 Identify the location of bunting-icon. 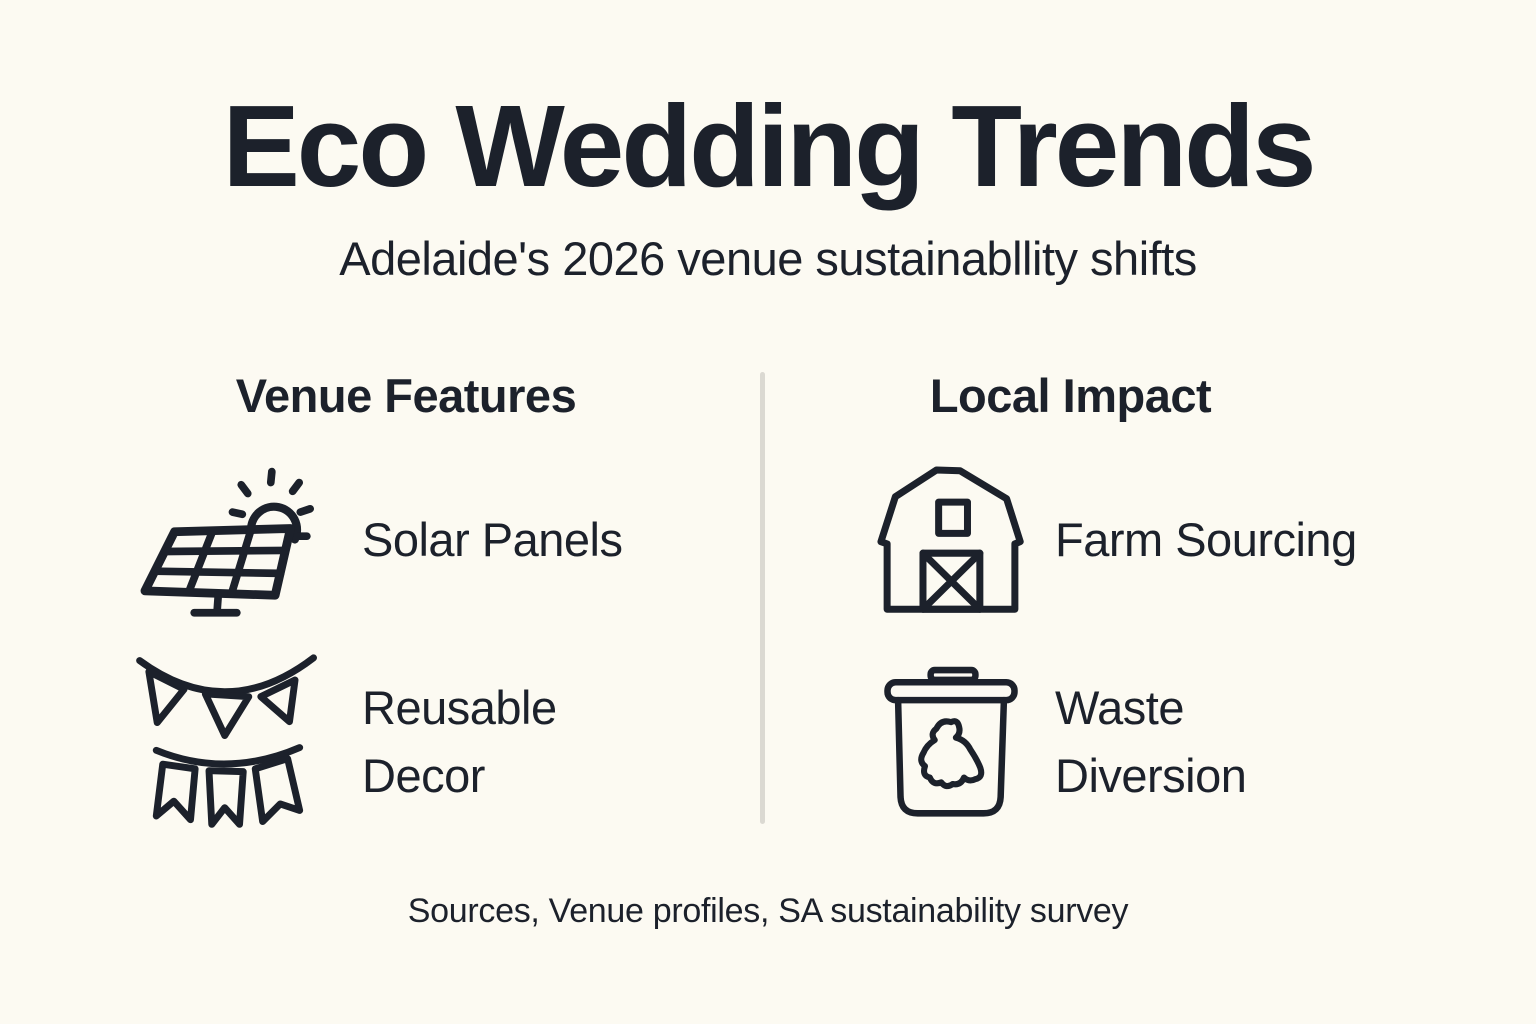
(227, 742).